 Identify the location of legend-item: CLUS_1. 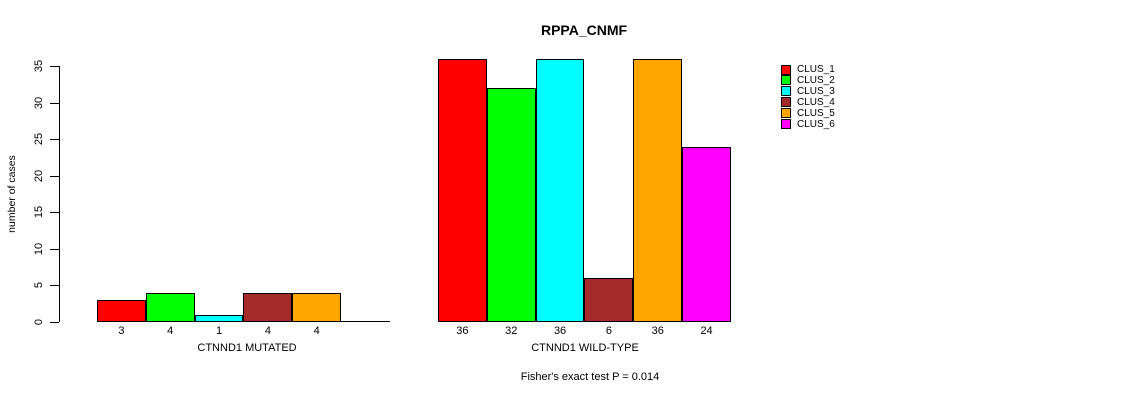
(808, 69).